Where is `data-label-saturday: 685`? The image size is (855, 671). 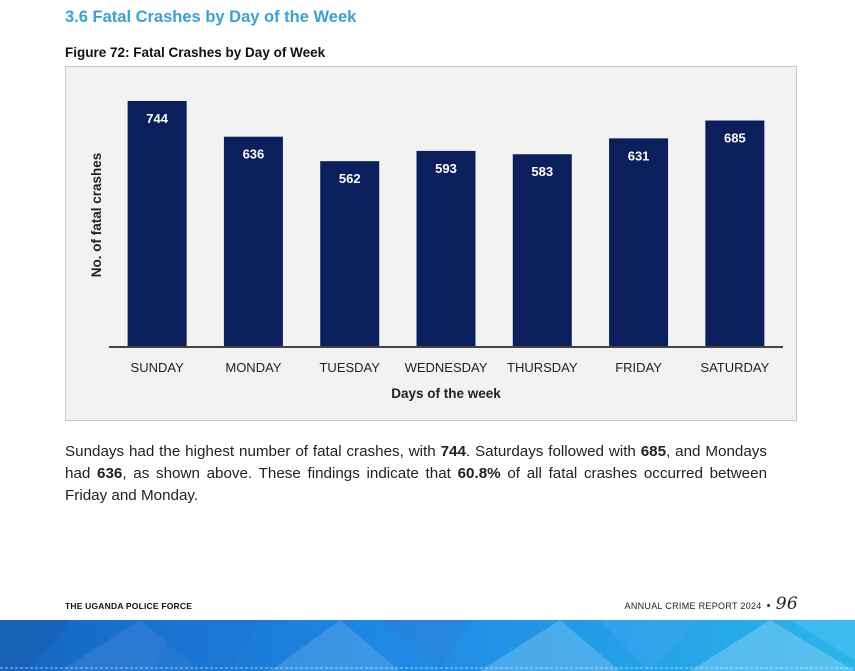
data-label-saturday: 685 is located at coordinates (735, 138).